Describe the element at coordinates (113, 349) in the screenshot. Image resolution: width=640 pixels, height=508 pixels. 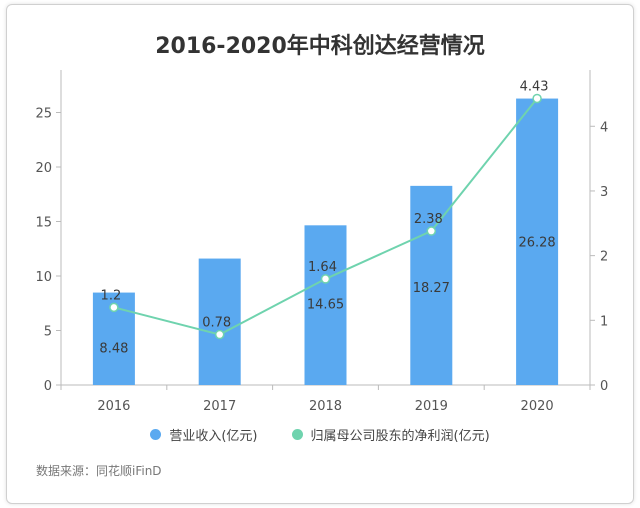
I see `revenue-data-label: 8.48` at that location.